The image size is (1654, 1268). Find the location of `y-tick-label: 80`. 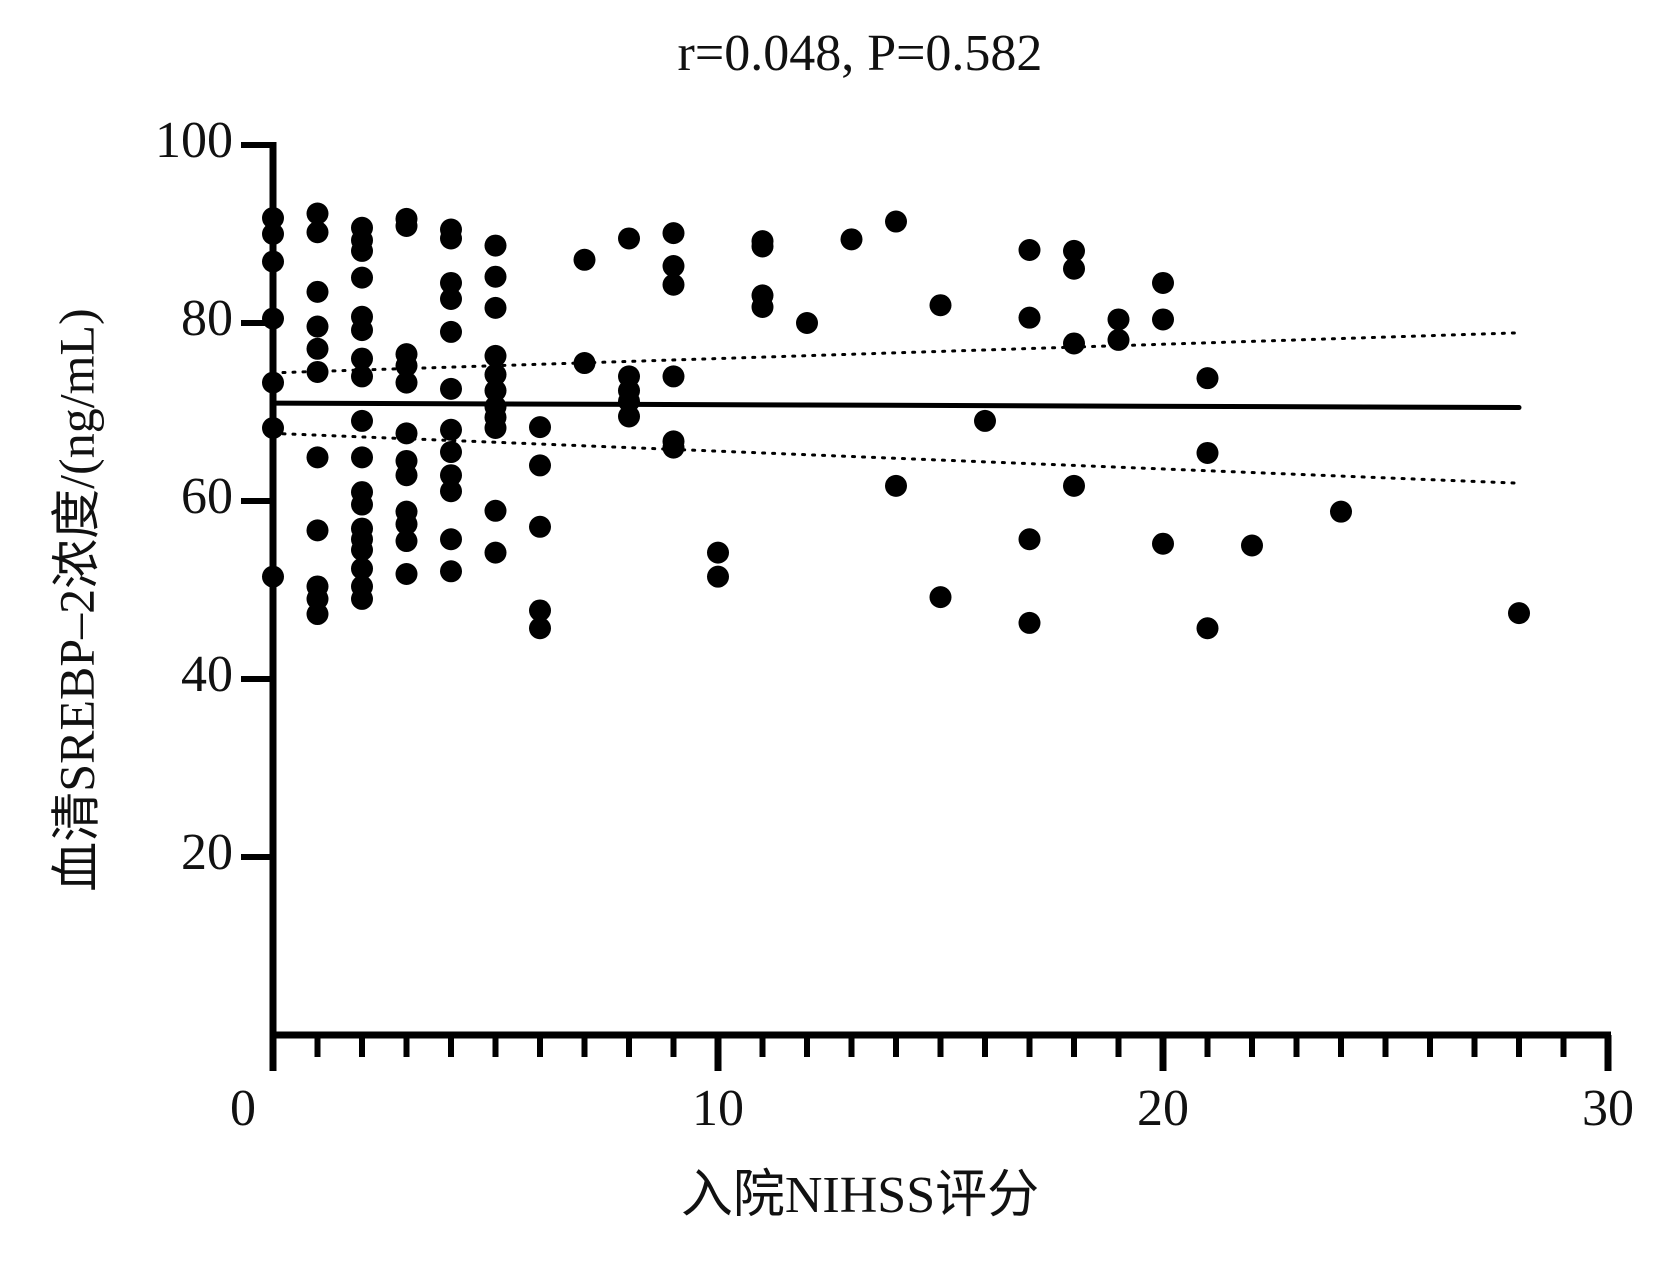

y-tick-label: 80 is located at coordinates (207, 318).